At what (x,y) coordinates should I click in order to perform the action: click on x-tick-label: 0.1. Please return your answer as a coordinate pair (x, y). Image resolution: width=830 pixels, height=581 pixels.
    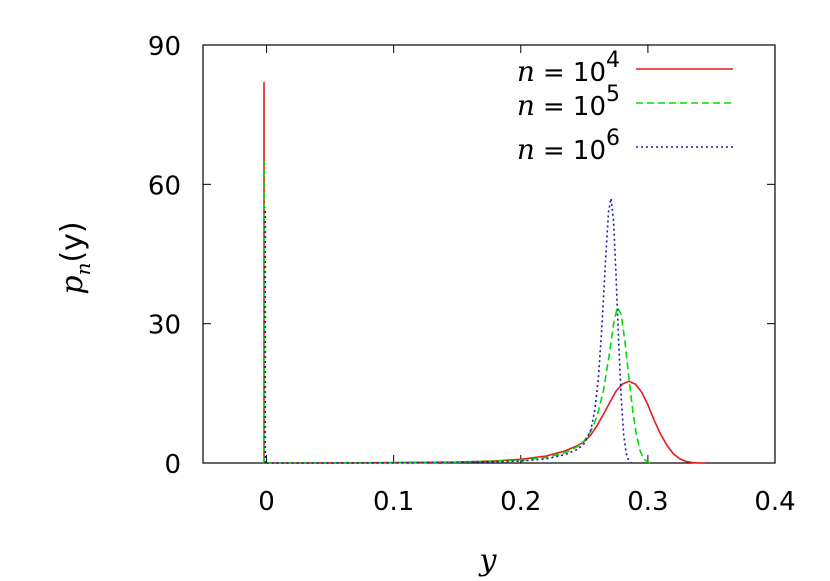
    Looking at the image, I should click on (393, 502).